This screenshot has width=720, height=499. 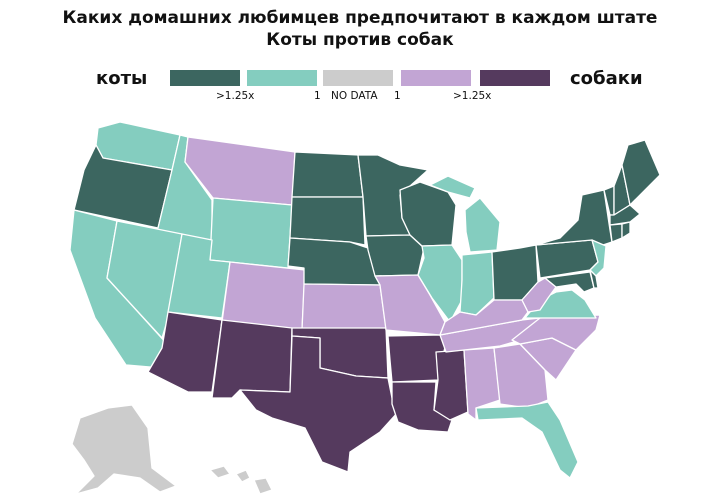 What do you see at coordinates (241, 480) in the screenshot?
I see `state-HI` at bounding box center [241, 480].